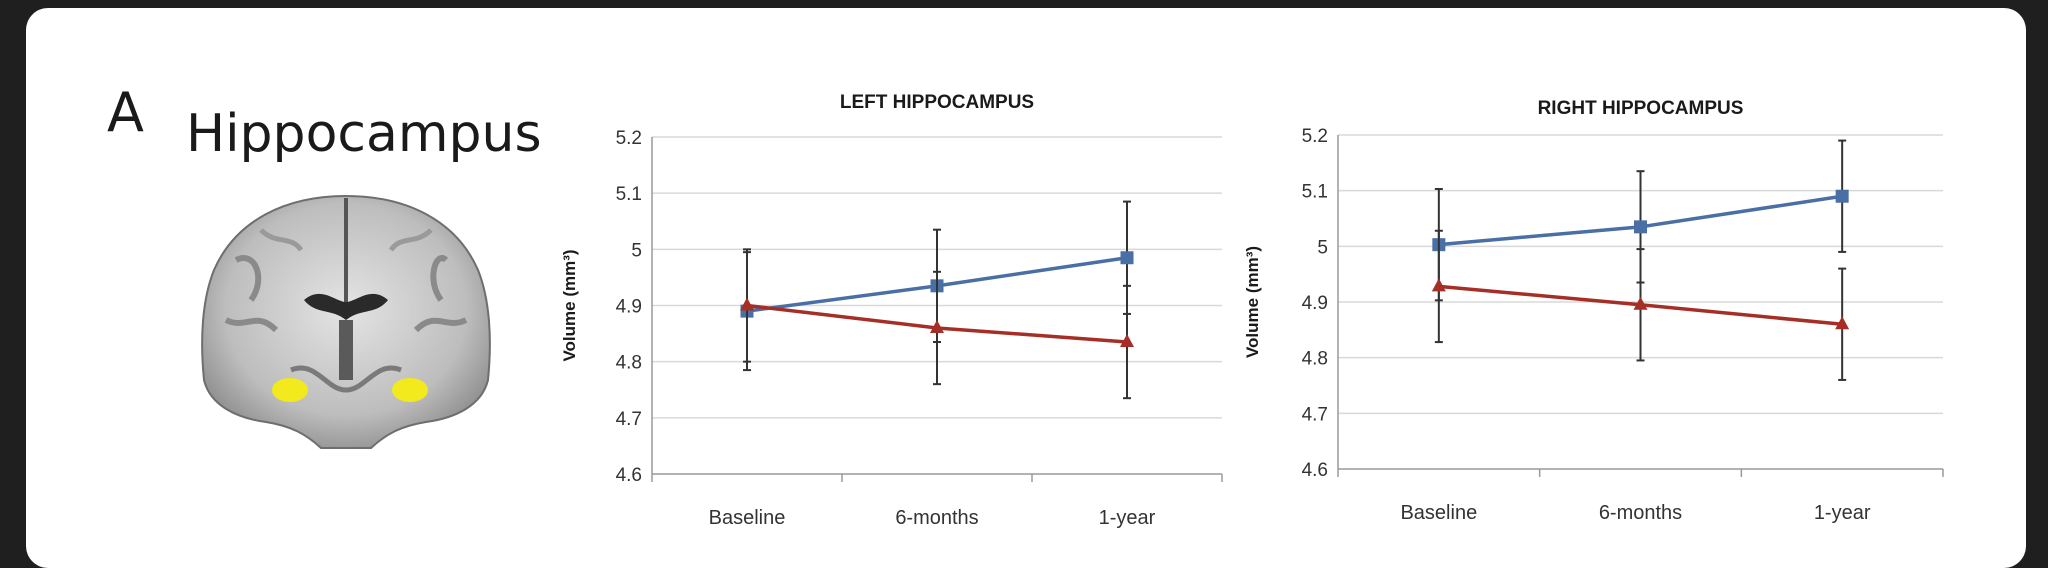  Describe the element at coordinates (410, 390) in the screenshot. I see `right-hippocampus-highlight` at that location.